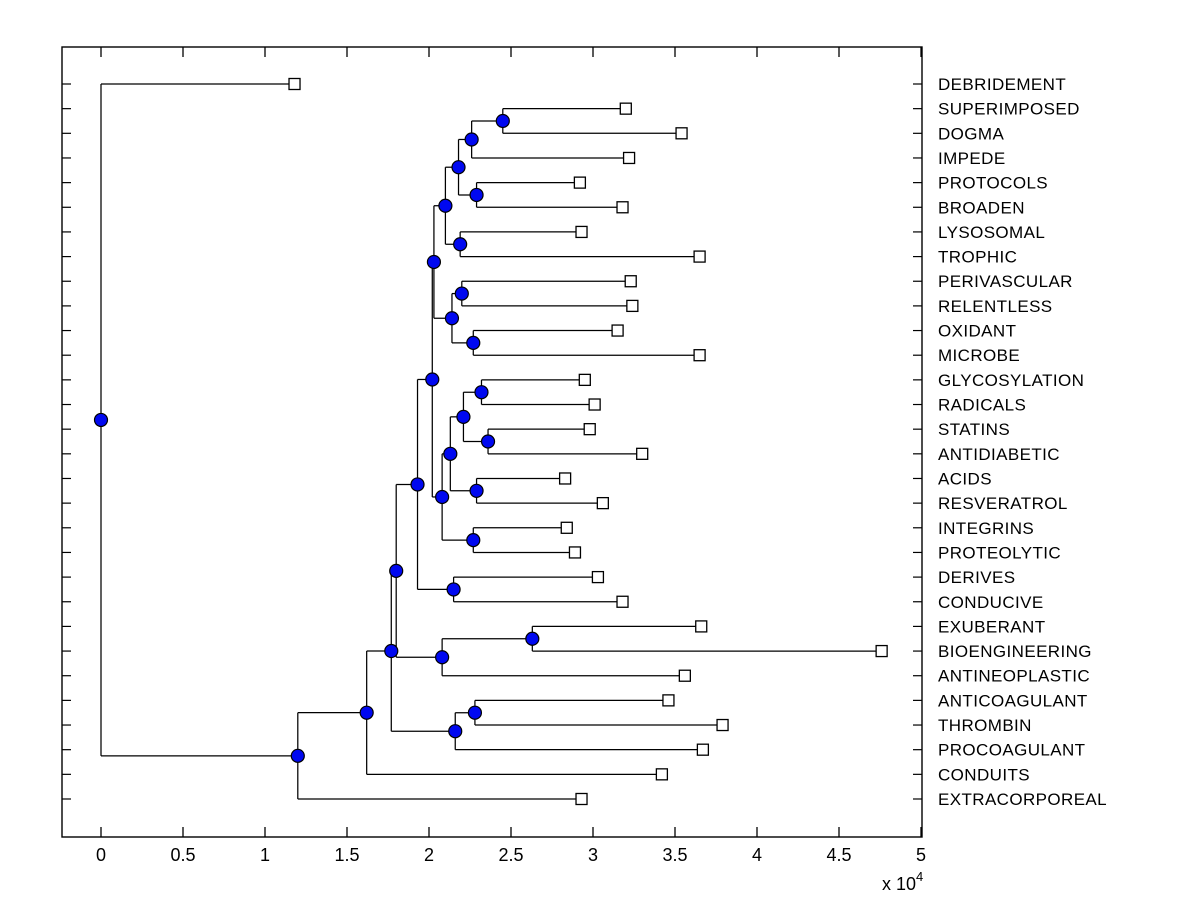 The image size is (1200, 900). I want to click on x-tick-label: 4.5, so click(838, 855).